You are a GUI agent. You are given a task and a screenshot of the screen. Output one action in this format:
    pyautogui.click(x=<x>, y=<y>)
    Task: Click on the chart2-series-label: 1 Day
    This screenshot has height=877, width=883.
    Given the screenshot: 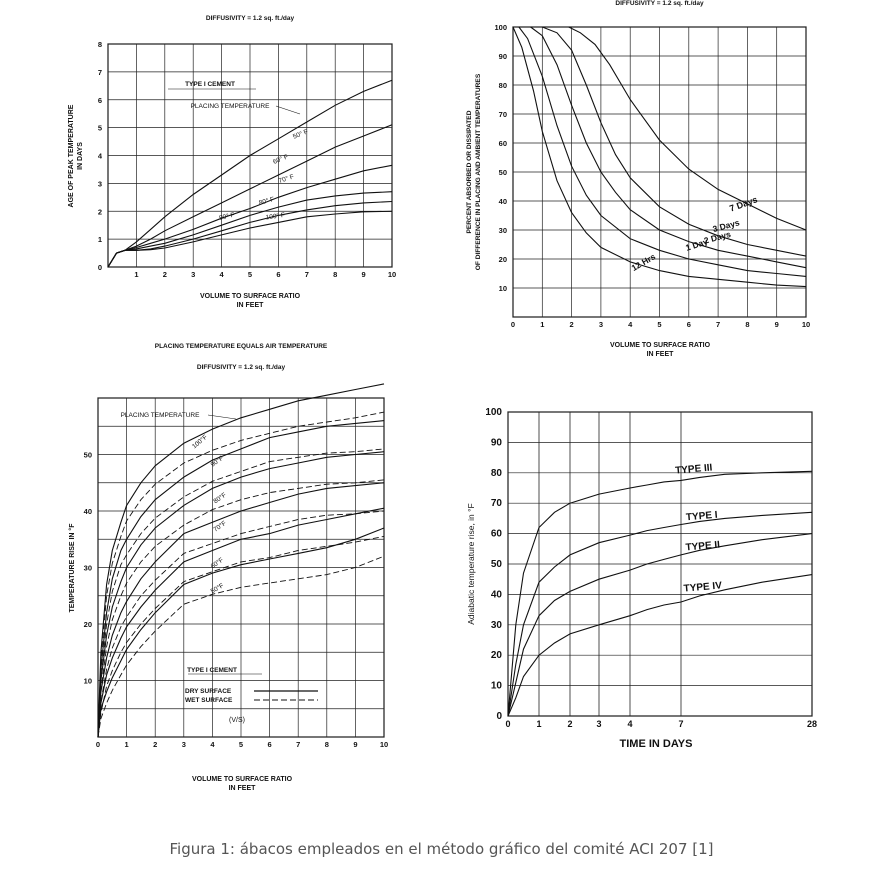 What is the action you would take?
    pyautogui.click(x=696, y=244)
    